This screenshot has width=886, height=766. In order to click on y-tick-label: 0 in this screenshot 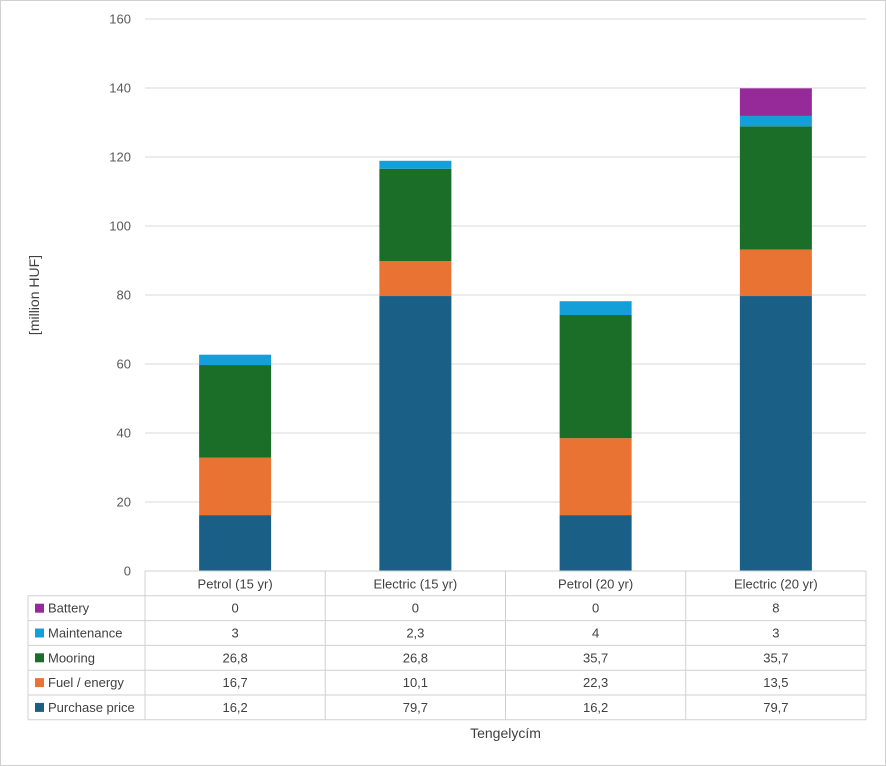, I will do `click(127, 571)`.